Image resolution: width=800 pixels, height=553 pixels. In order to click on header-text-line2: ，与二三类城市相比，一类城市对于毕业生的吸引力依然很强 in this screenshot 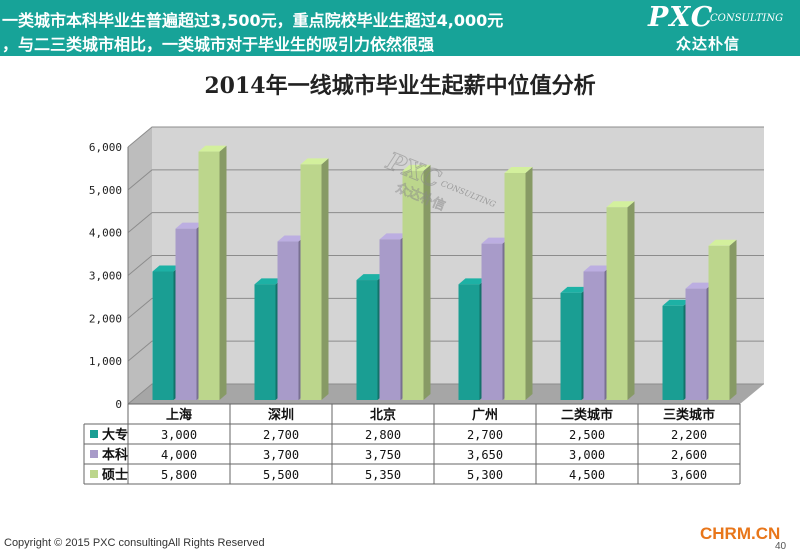, I will do `click(218, 44)`.